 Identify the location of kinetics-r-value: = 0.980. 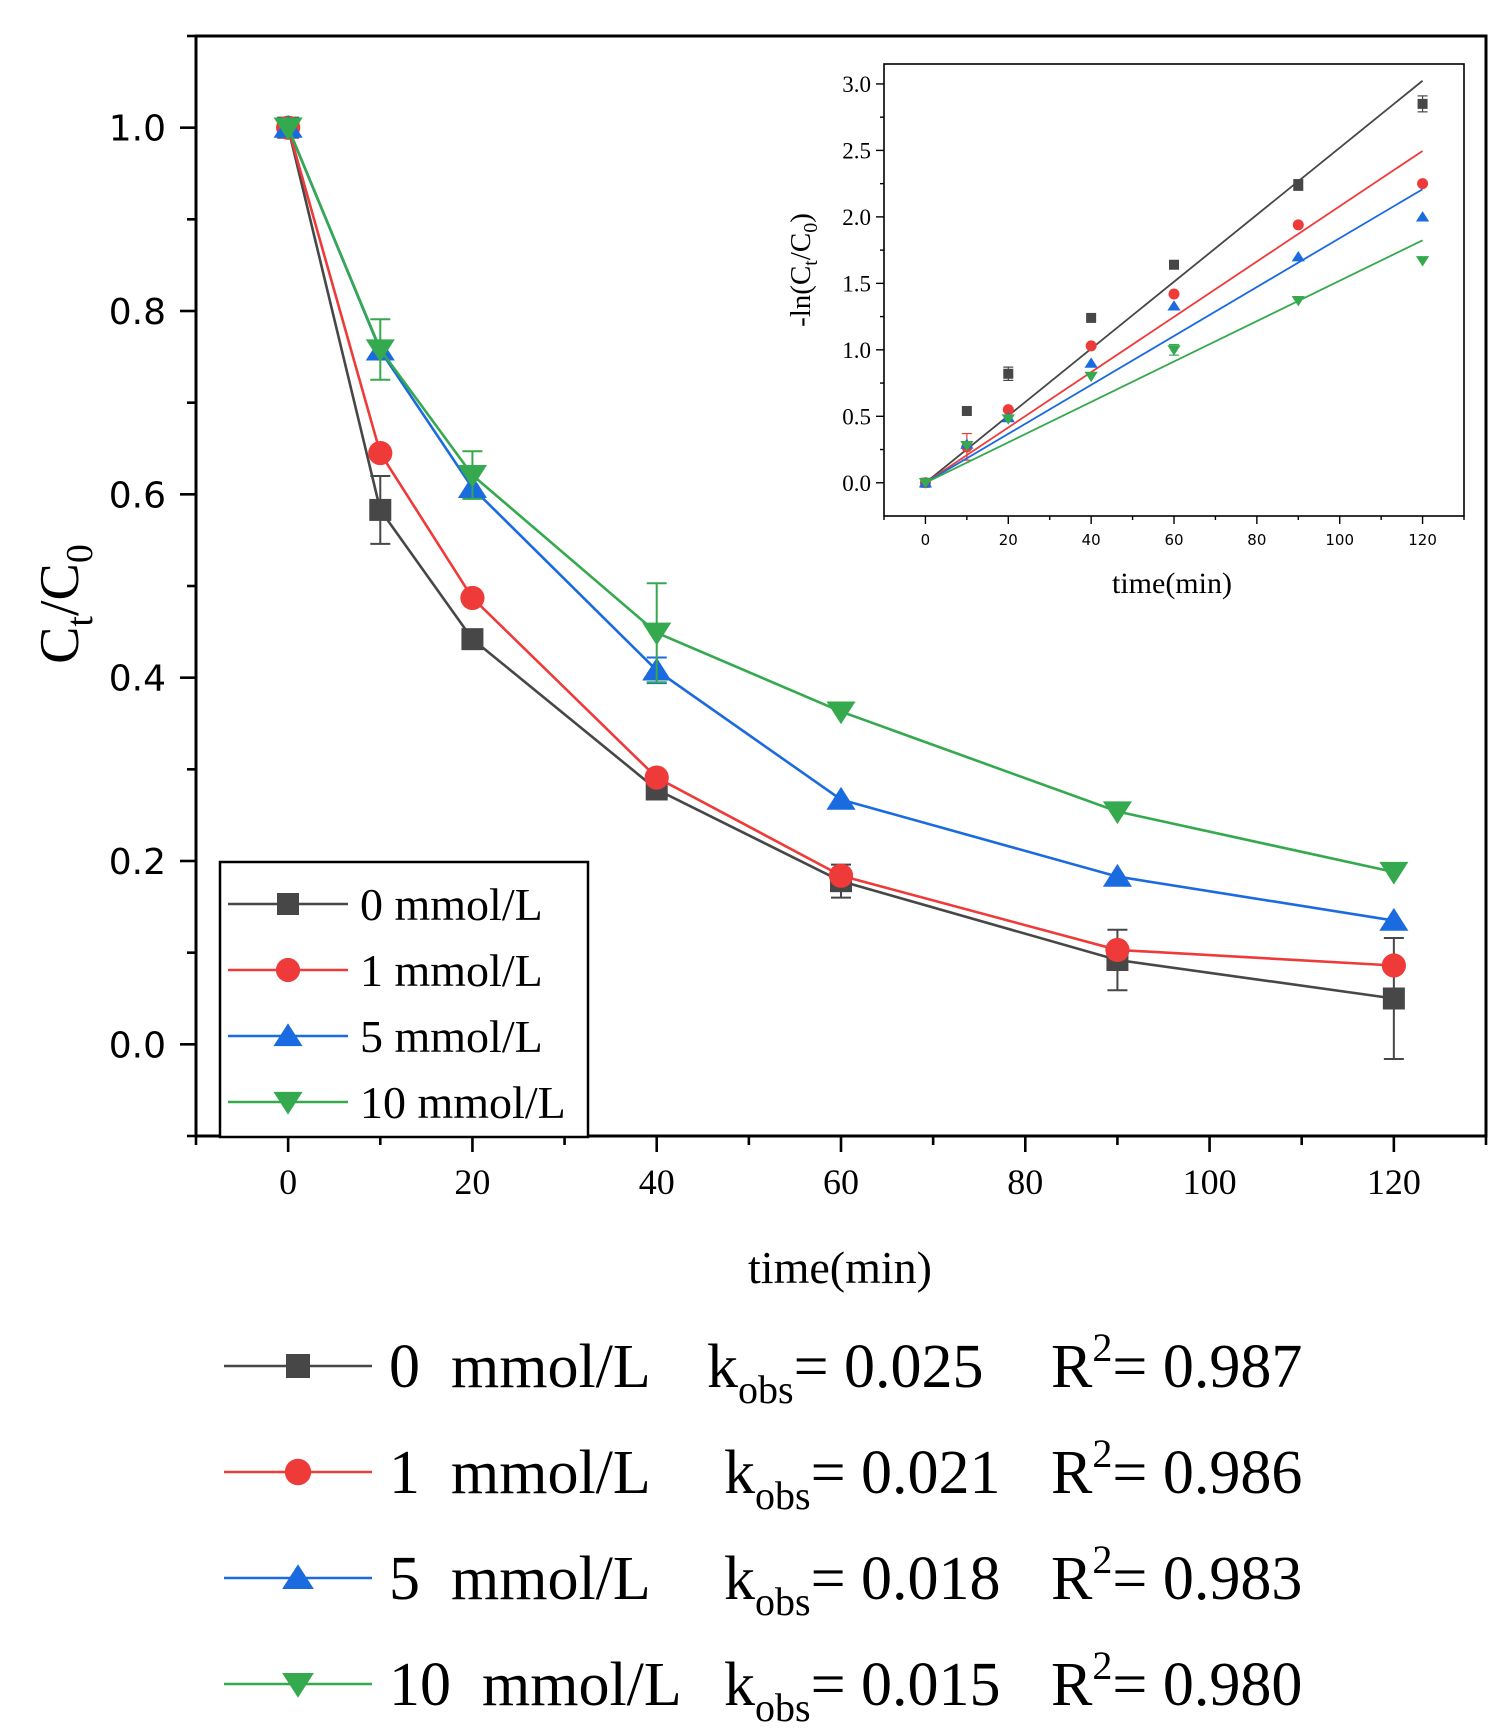
(1207, 1685).